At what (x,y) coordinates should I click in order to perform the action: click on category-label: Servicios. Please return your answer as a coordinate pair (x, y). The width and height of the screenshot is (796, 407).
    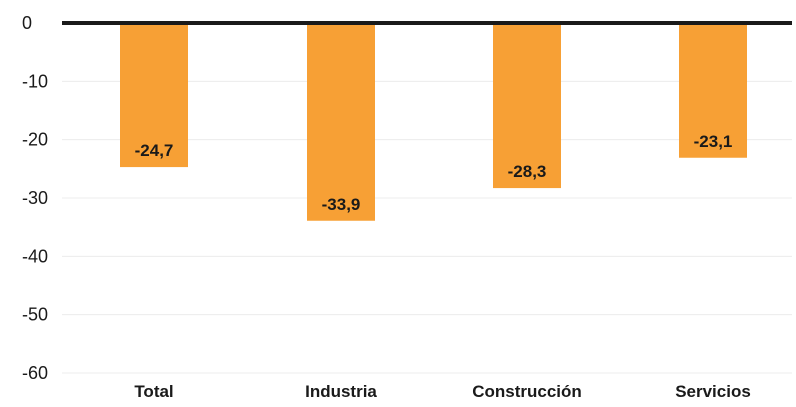
    Looking at the image, I should click on (713, 391).